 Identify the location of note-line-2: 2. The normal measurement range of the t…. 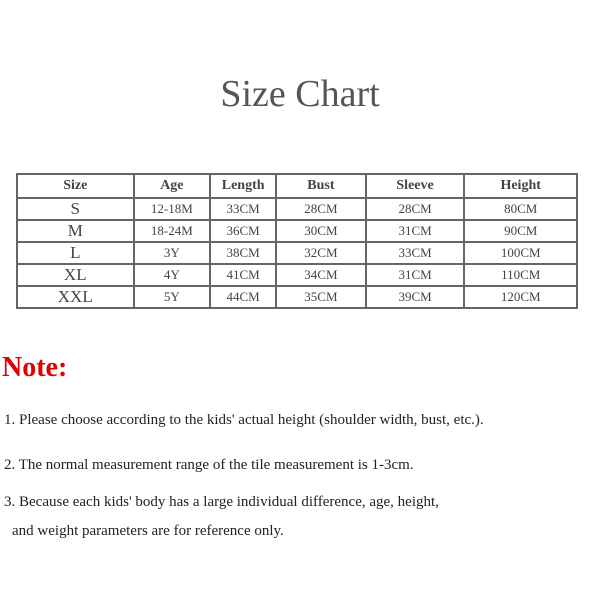
(209, 465).